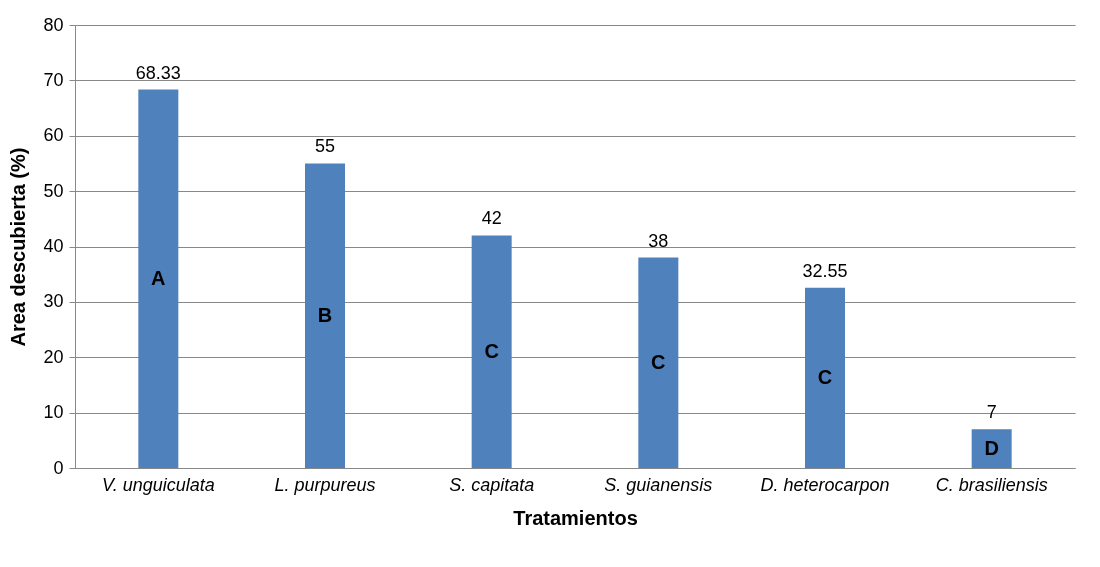 The height and width of the screenshot is (567, 1100). What do you see at coordinates (53, 301) in the screenshot?
I see `y-tick-label: 30` at bounding box center [53, 301].